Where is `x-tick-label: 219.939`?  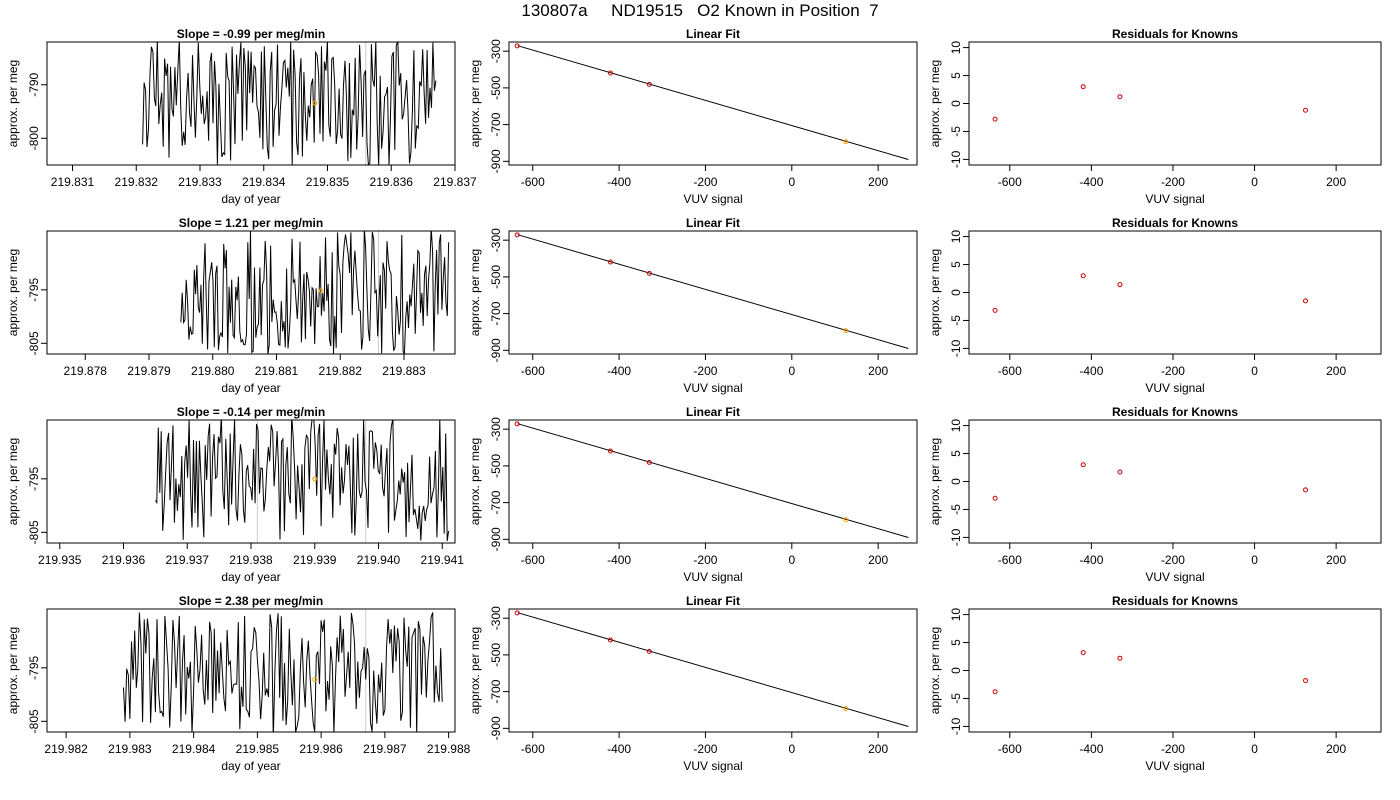
x-tick-label: 219.939 is located at coordinates (315, 560).